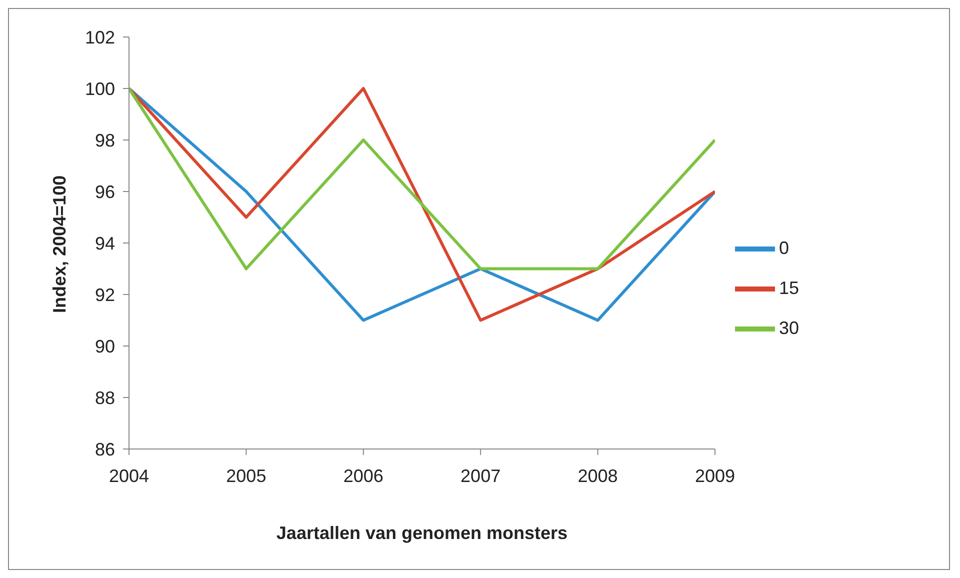 The height and width of the screenshot is (578, 960). Describe the element at coordinates (104, 346) in the screenshot. I see `y-tick-label: 90` at that location.